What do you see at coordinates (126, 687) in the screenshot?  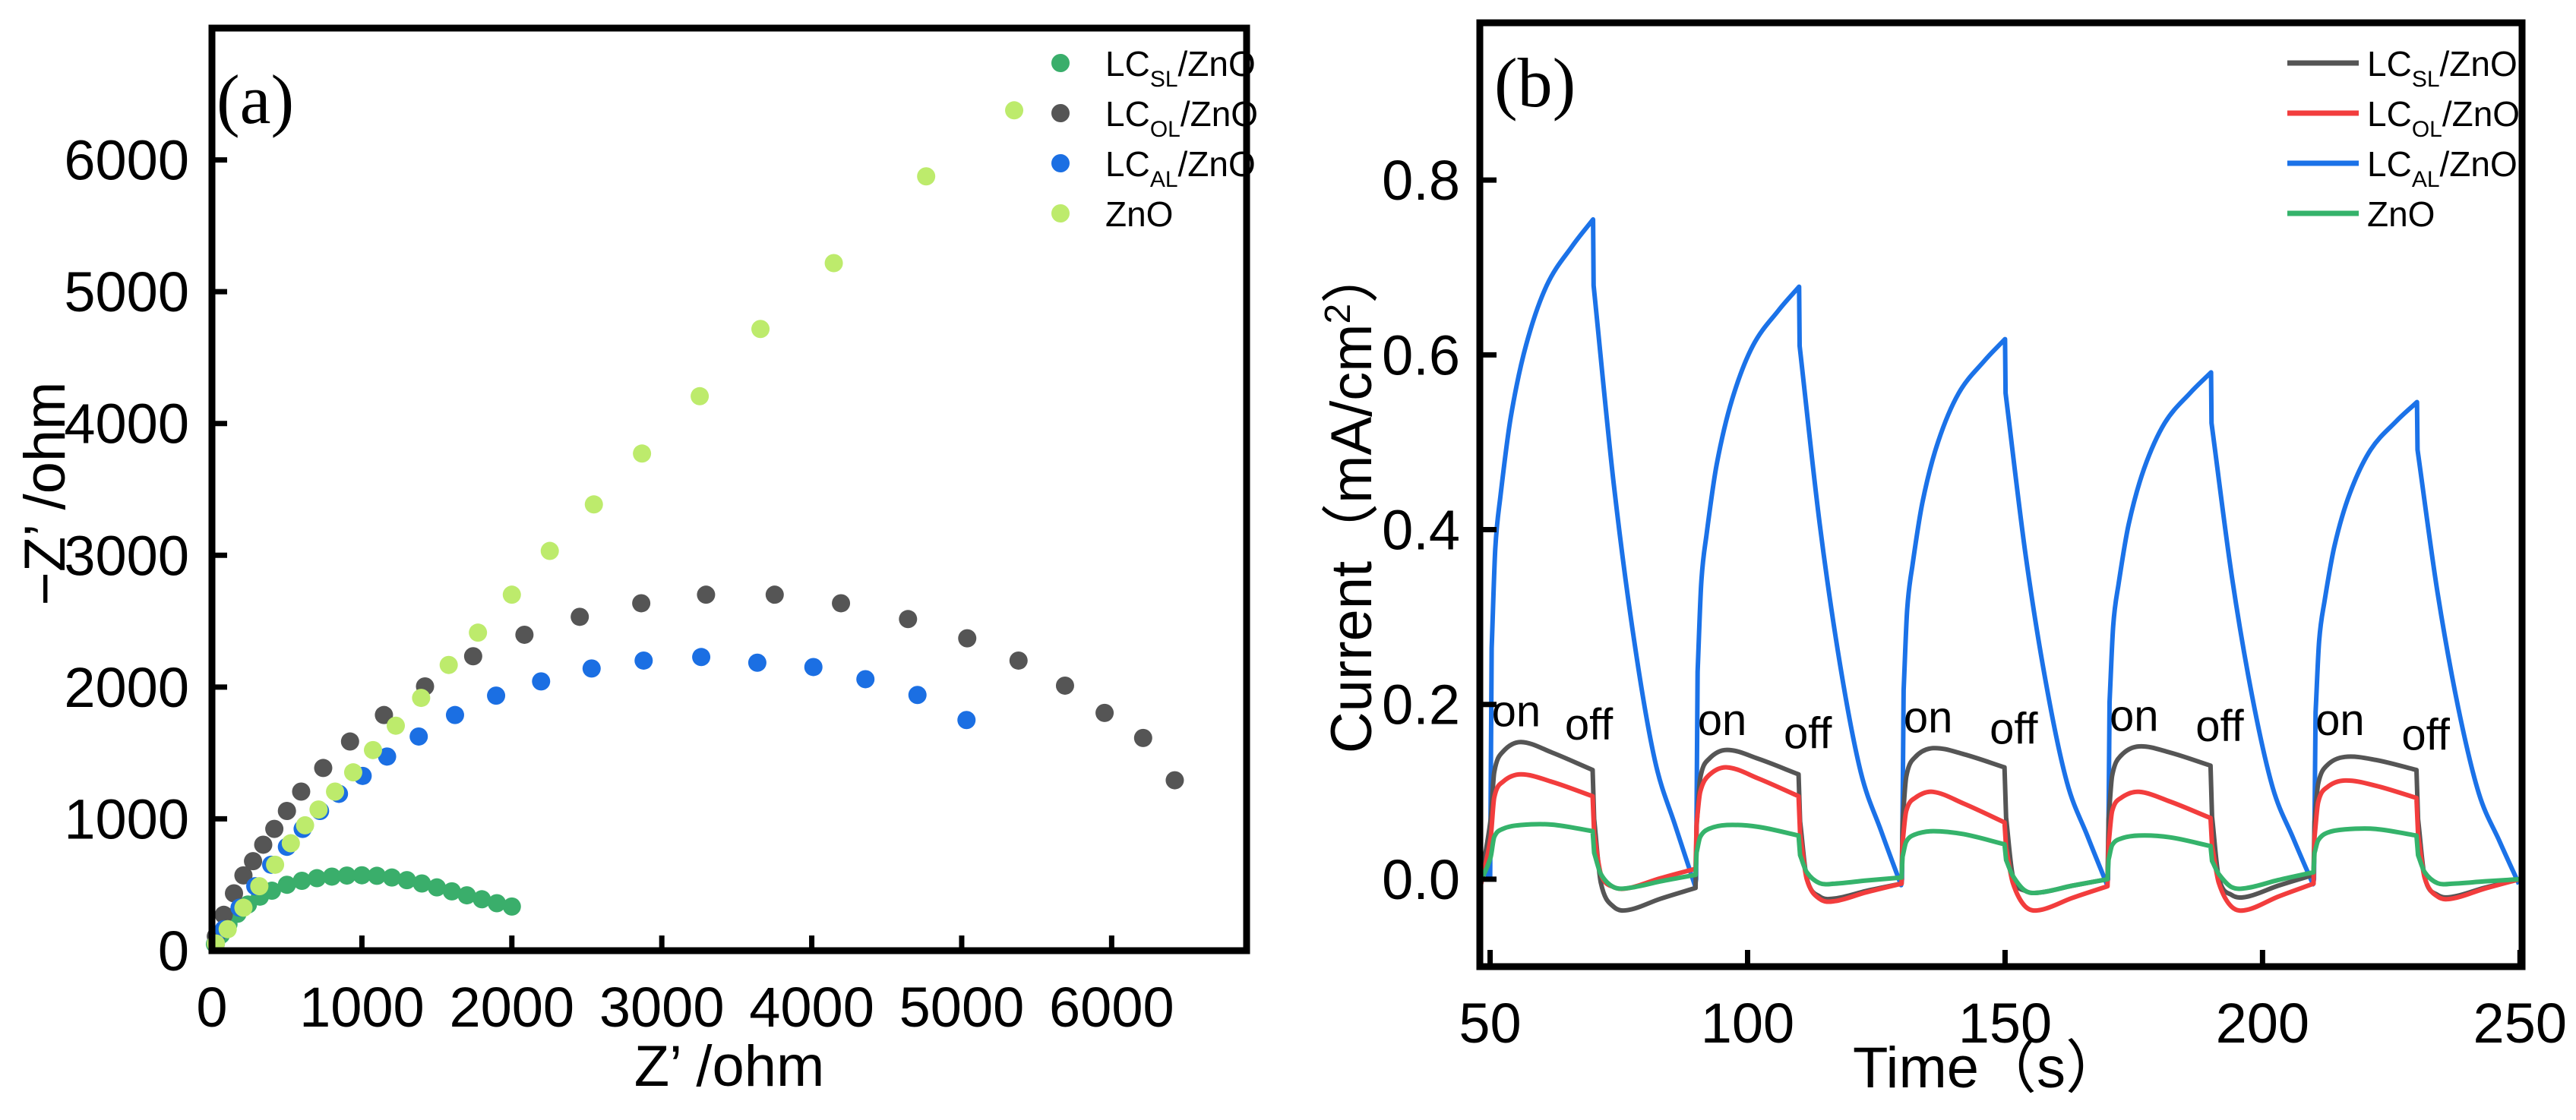 I see `y-tick-label: 2000` at bounding box center [126, 687].